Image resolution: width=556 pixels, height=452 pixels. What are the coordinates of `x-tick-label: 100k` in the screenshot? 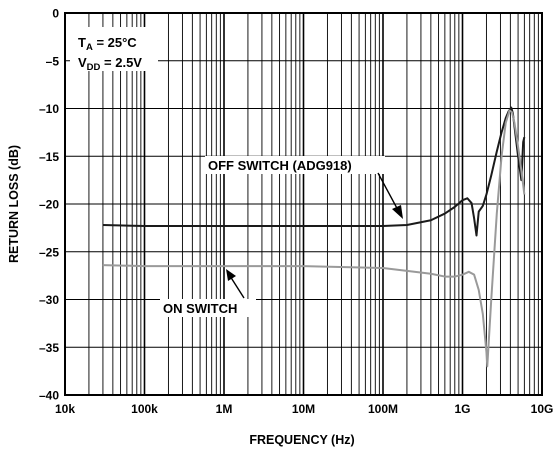 It's located at (144, 409).